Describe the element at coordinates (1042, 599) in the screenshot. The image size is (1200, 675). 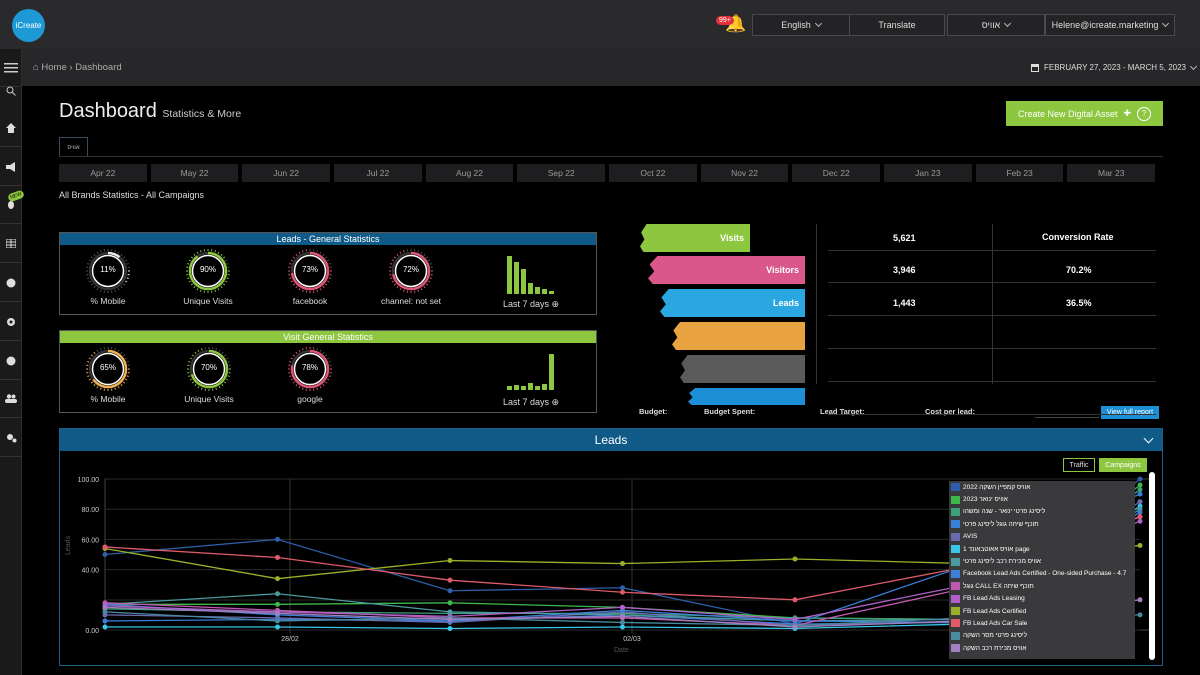
I see `legend-item: FB Lead Ads Leasing` at that location.